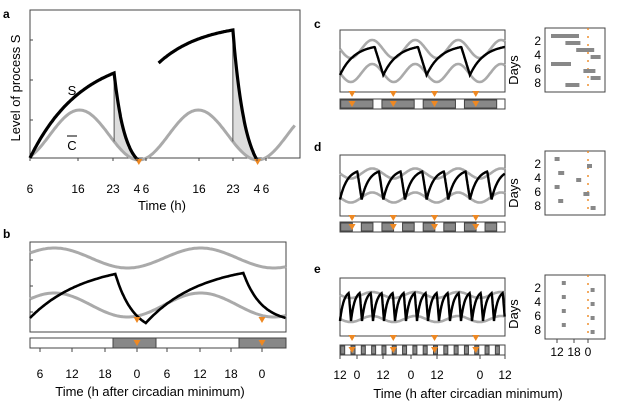 The width and height of the screenshot is (639, 407). Describe the element at coordinates (422, 185) in the screenshot. I see `panel-frame` at that location.